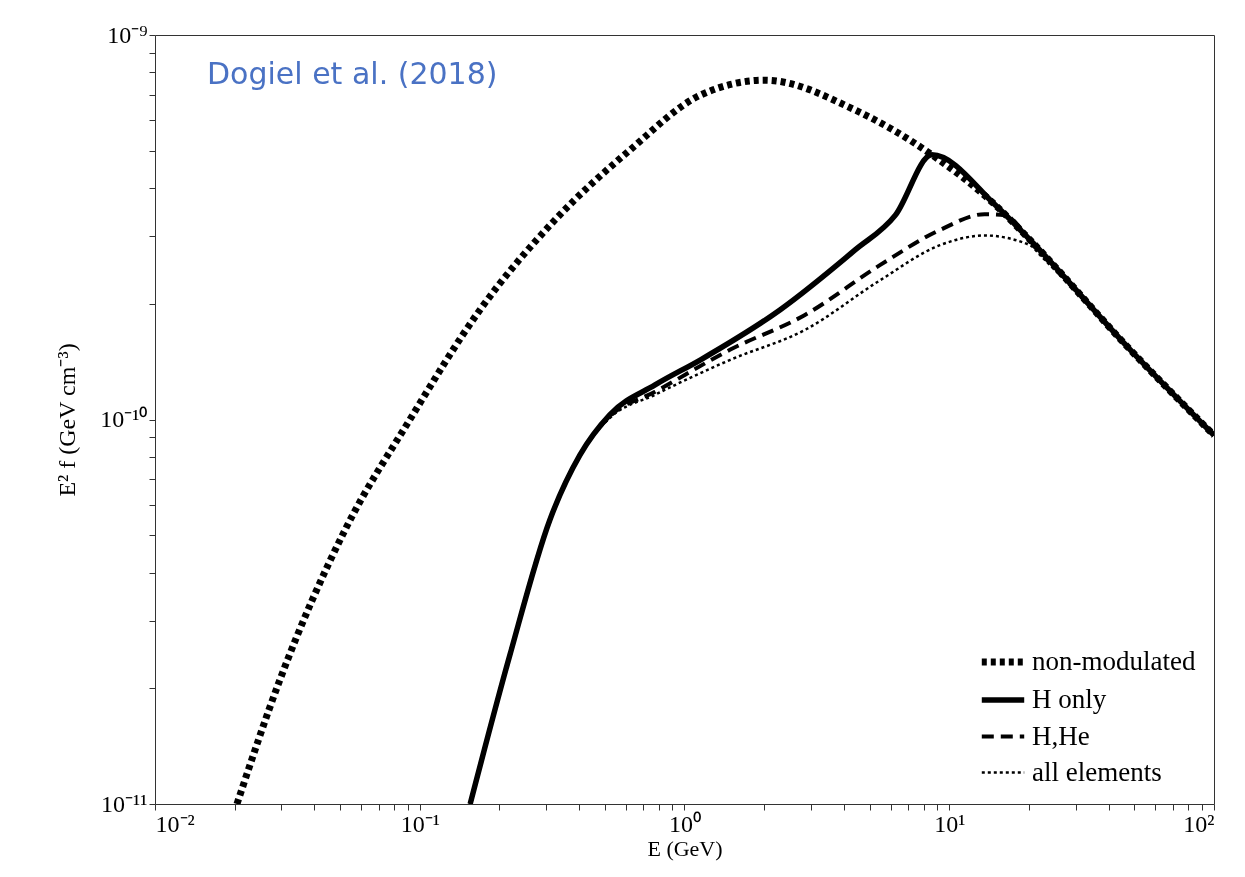 The image size is (1245, 877). Describe the element at coordinates (1097, 771) in the screenshot. I see `legend-label: all elements` at that location.